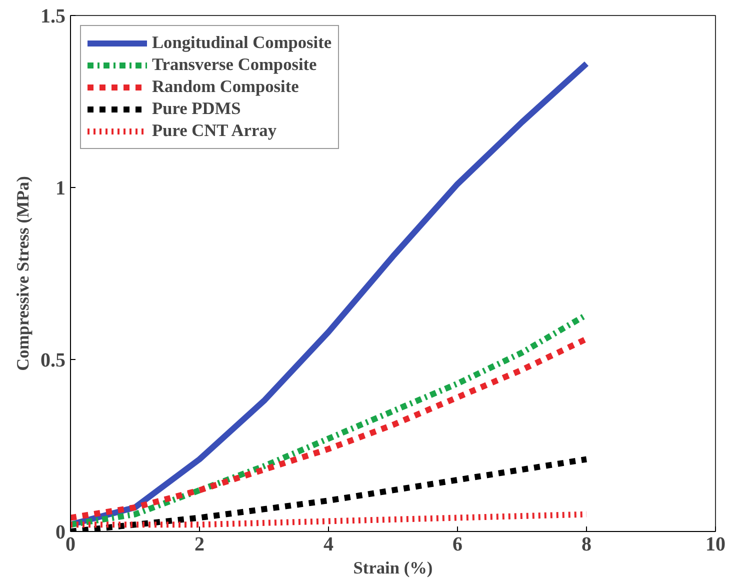 This screenshot has height=585, width=739. What do you see at coordinates (234, 65) in the screenshot?
I see `legend-label: Transverse Composite` at bounding box center [234, 65].